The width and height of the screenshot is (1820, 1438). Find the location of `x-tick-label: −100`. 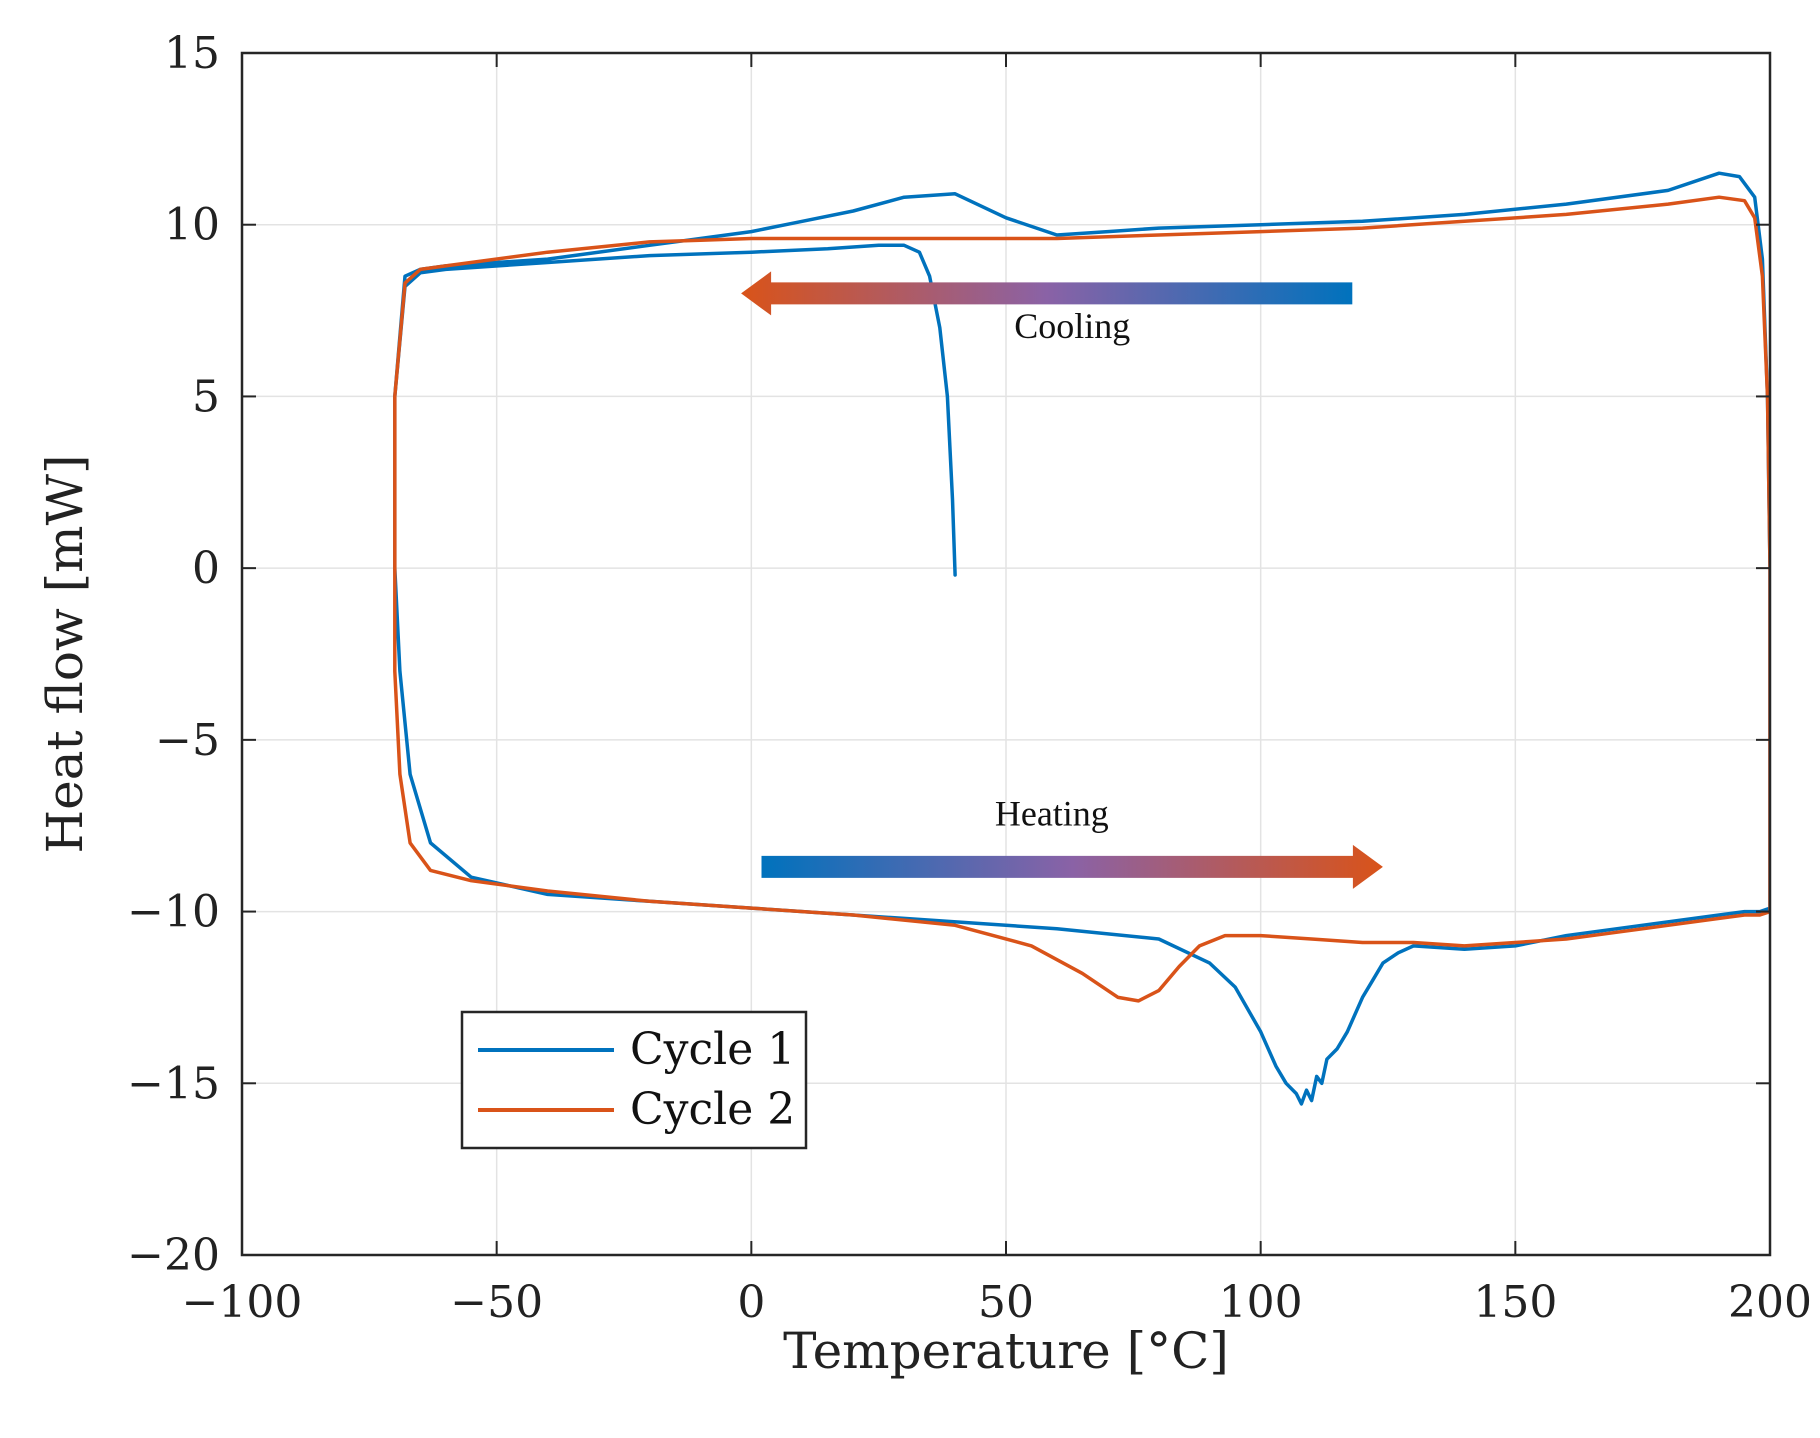

x-tick-label: −100 is located at coordinates (242, 1302).